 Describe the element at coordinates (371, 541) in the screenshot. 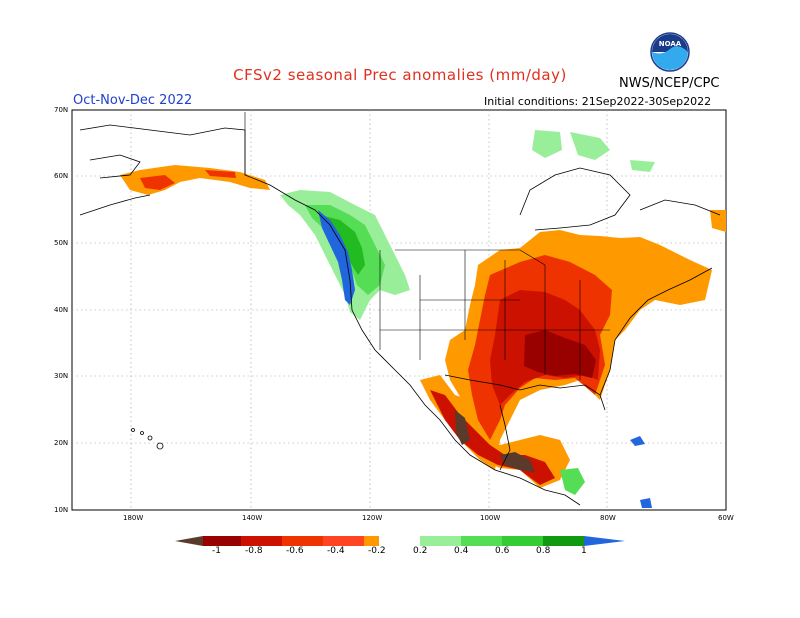

I see `legend-swatch-m02` at that location.